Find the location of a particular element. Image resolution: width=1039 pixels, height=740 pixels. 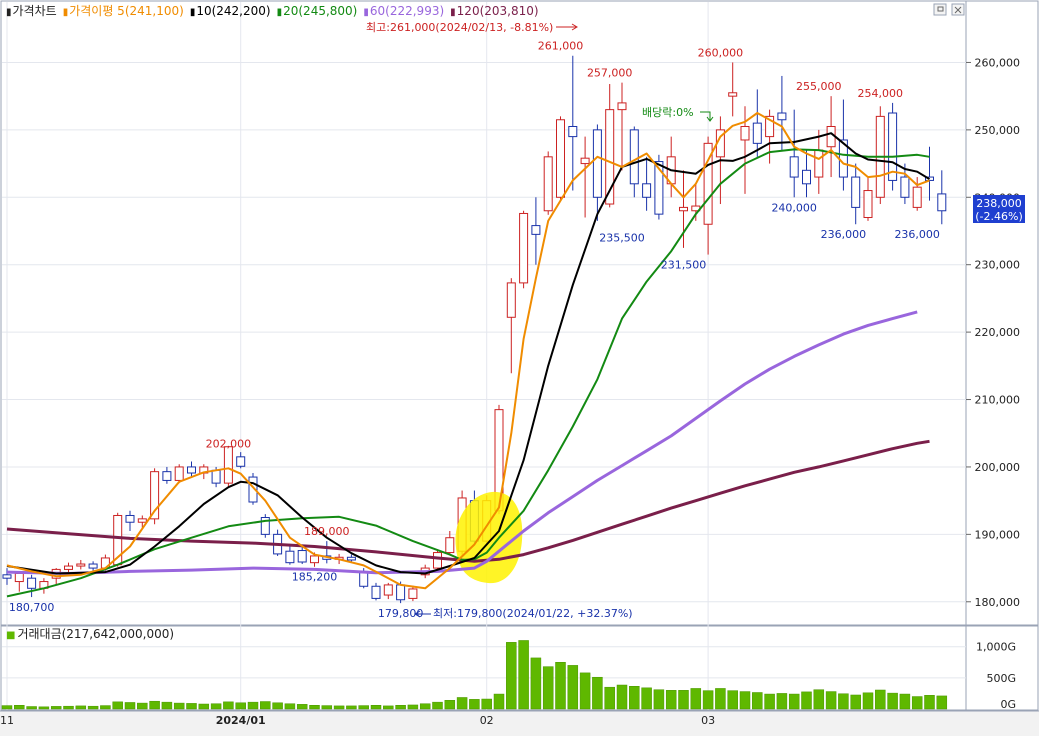

price-label: 240,000 is located at coordinates (794, 207).